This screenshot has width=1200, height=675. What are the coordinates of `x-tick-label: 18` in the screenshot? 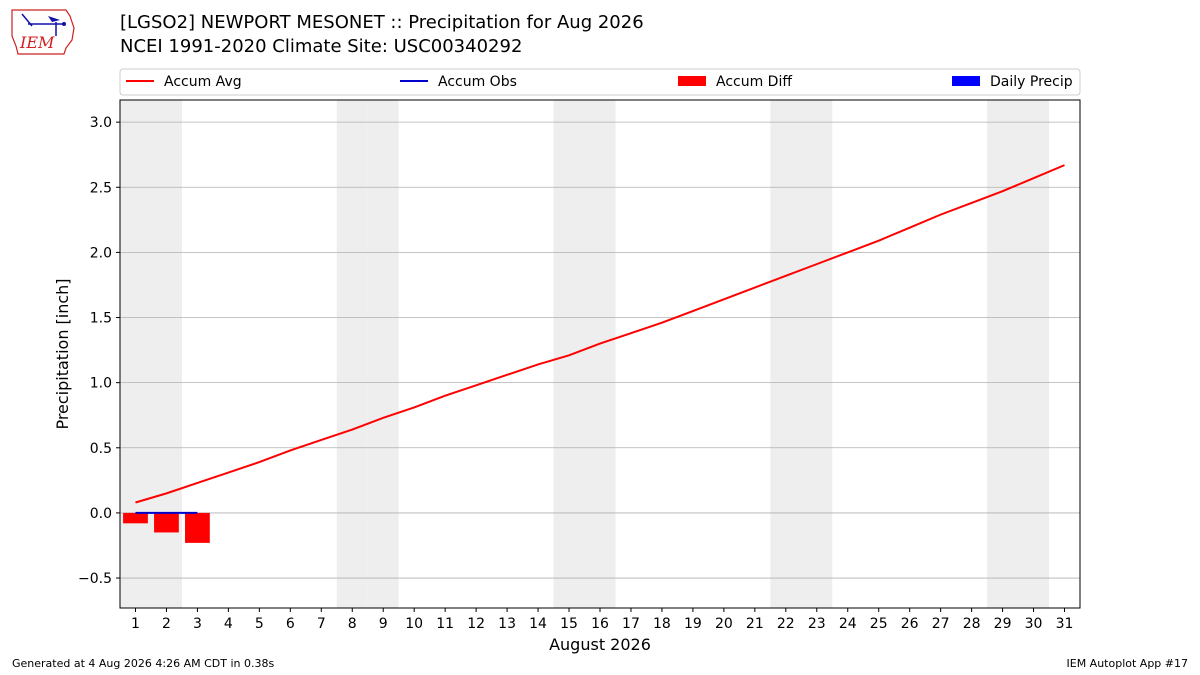 It's located at (662, 624).